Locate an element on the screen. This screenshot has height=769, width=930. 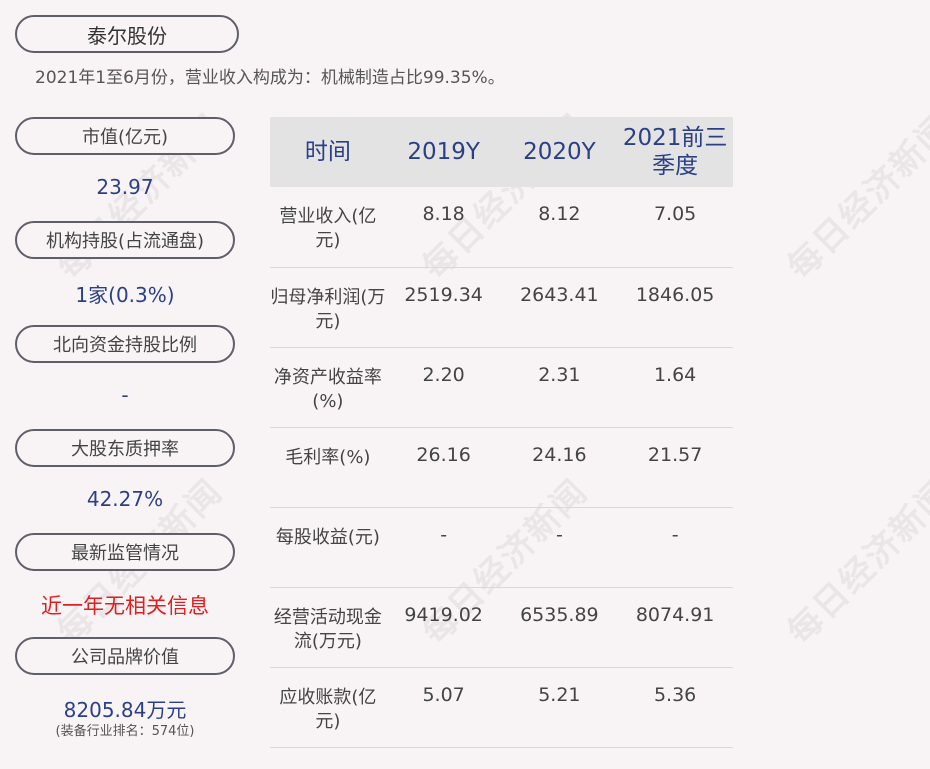
row-label: 营业收入(亿元) is located at coordinates (328, 227).